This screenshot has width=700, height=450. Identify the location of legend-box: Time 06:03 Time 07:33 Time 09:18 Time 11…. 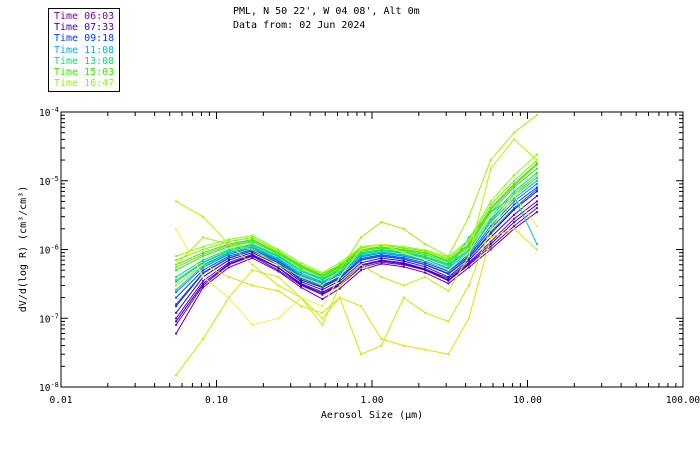
(84, 50).